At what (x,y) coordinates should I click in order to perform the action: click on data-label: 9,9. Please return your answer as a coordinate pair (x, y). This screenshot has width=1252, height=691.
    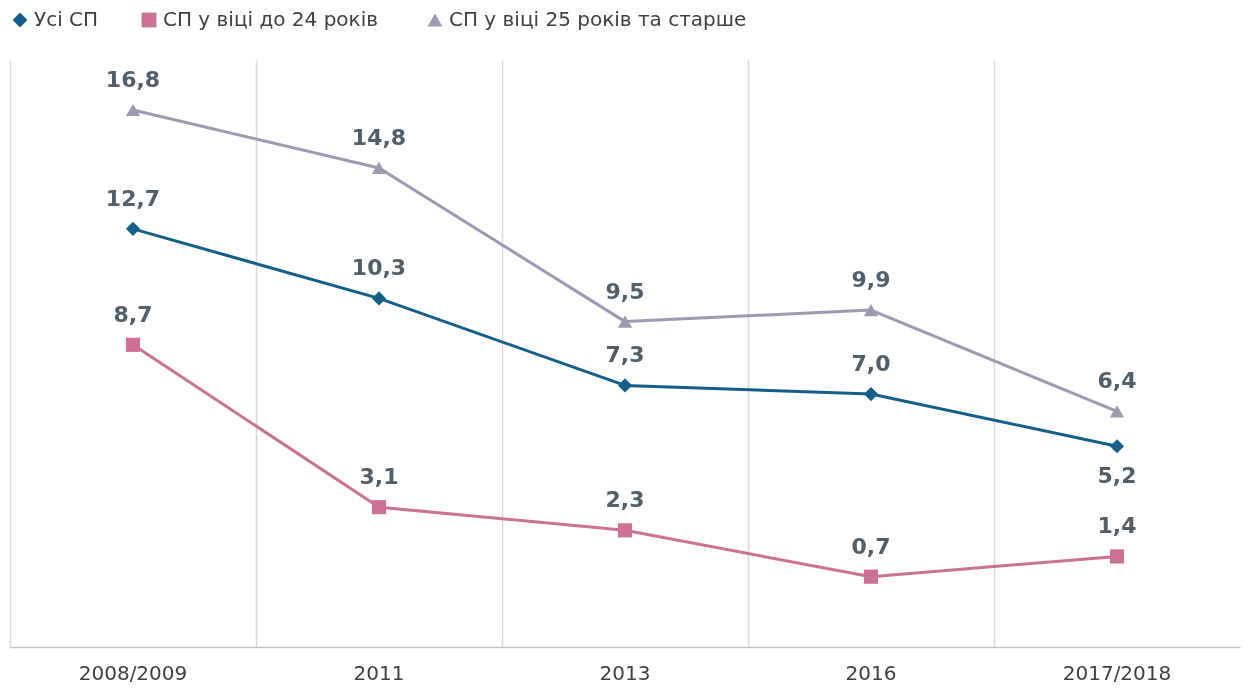
    Looking at the image, I should click on (871, 280).